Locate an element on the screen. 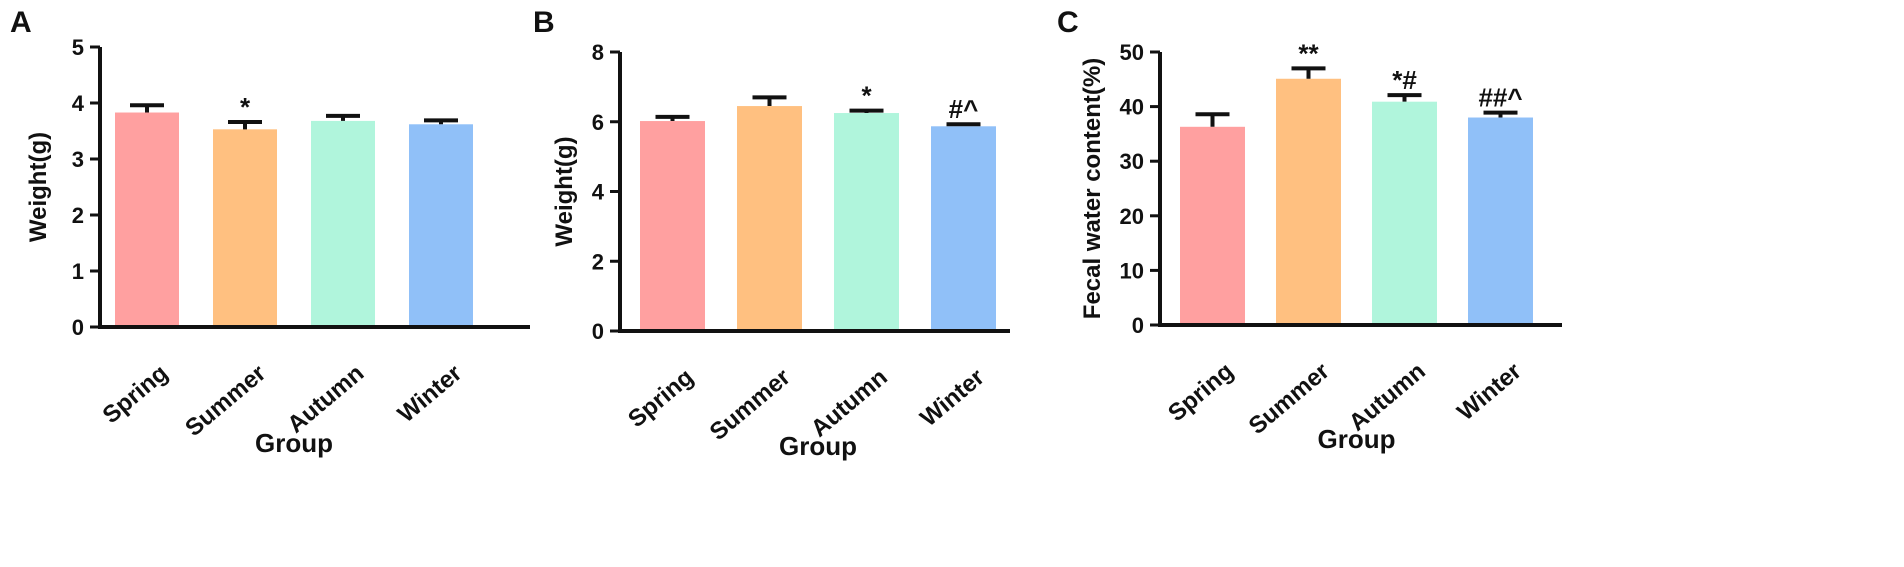 Image resolution: width=1904 pixels, height=567 pixels. chart0-y-tick-label-4: 4 is located at coordinates (78, 103).